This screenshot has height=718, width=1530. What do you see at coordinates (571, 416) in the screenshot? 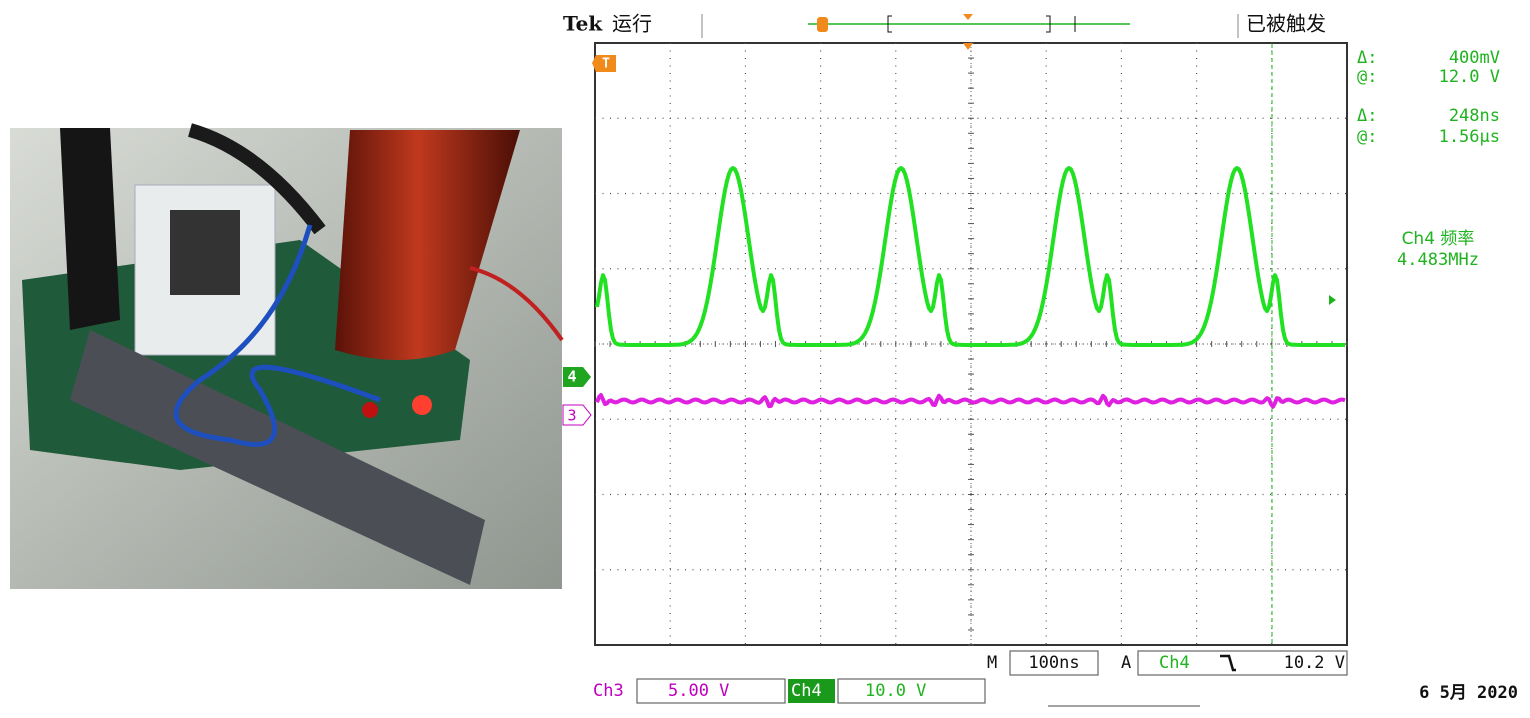
I see `ch3-marker-label: 3` at bounding box center [571, 416].